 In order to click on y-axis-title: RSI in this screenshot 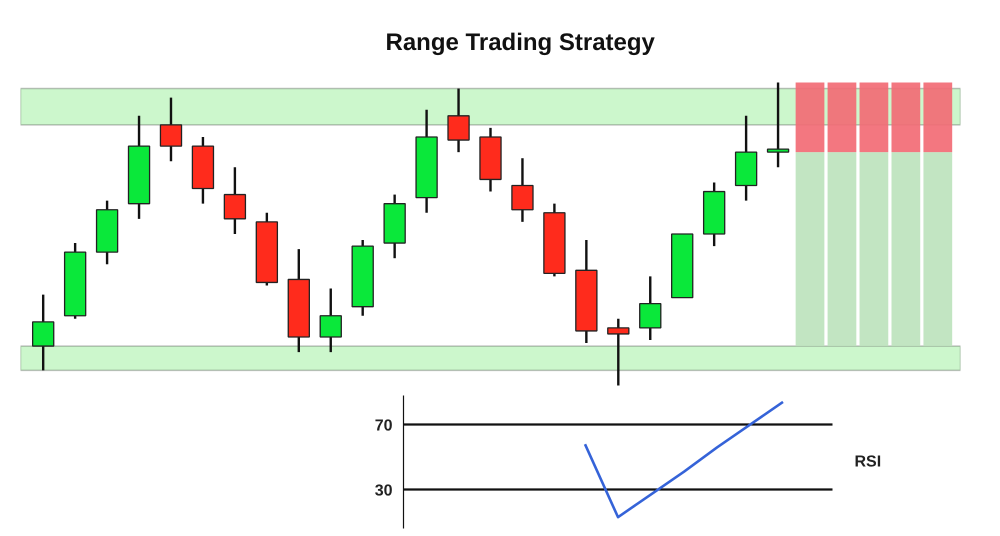, I will do `click(868, 462)`.